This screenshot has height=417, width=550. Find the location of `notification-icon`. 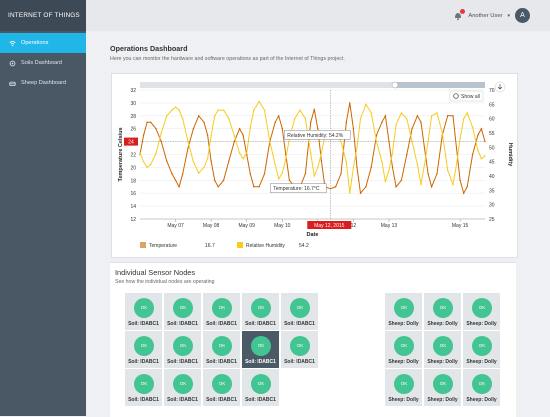

notification-icon is located at coordinates (459, 14).